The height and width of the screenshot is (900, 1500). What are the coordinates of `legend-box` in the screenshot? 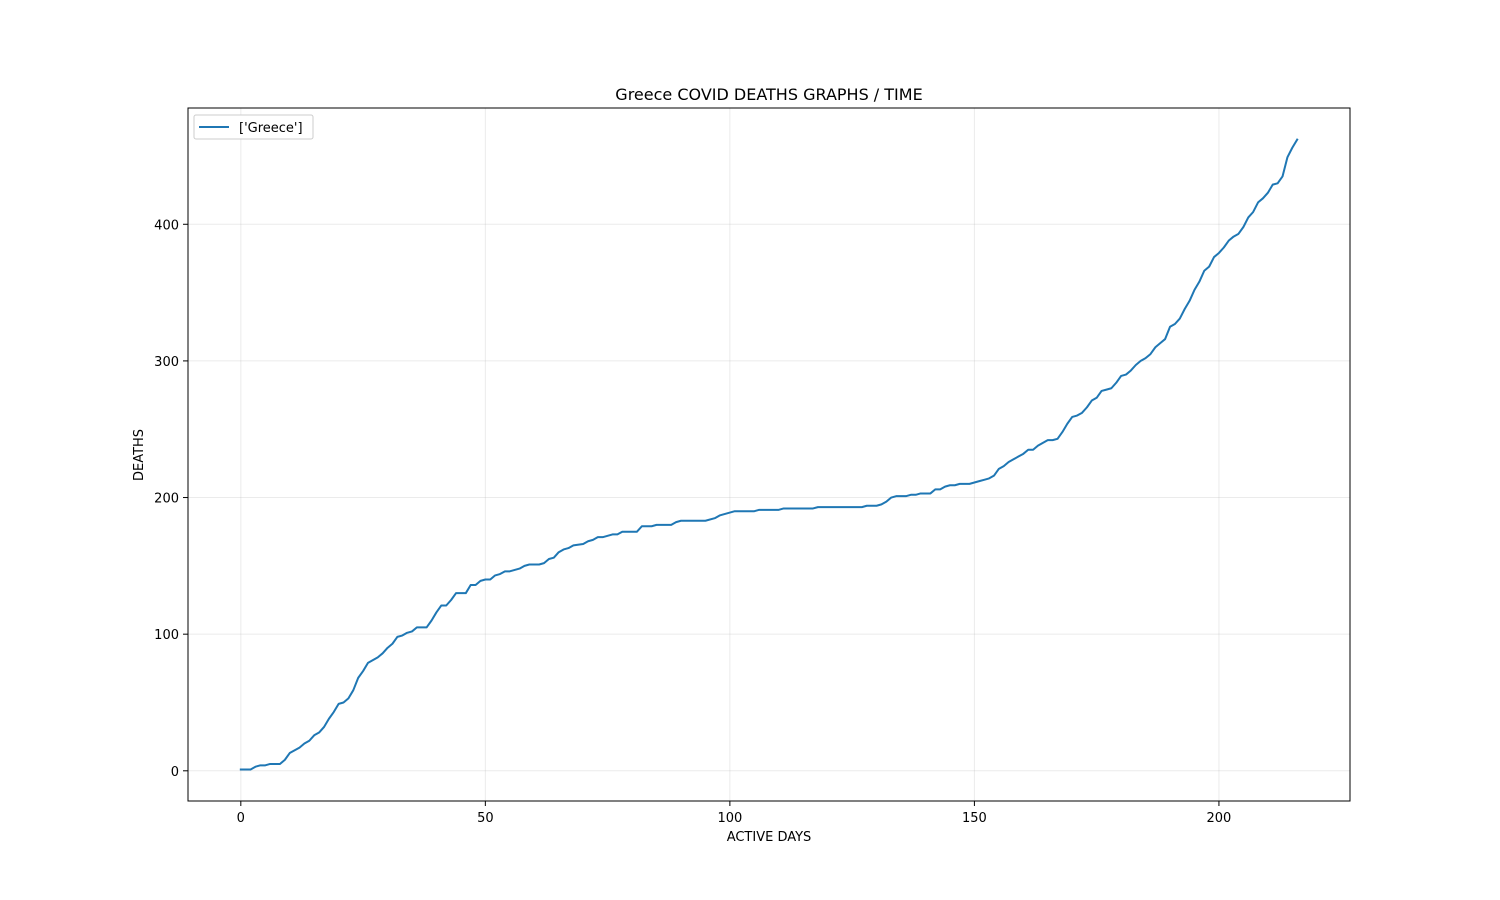 It's located at (253, 127).